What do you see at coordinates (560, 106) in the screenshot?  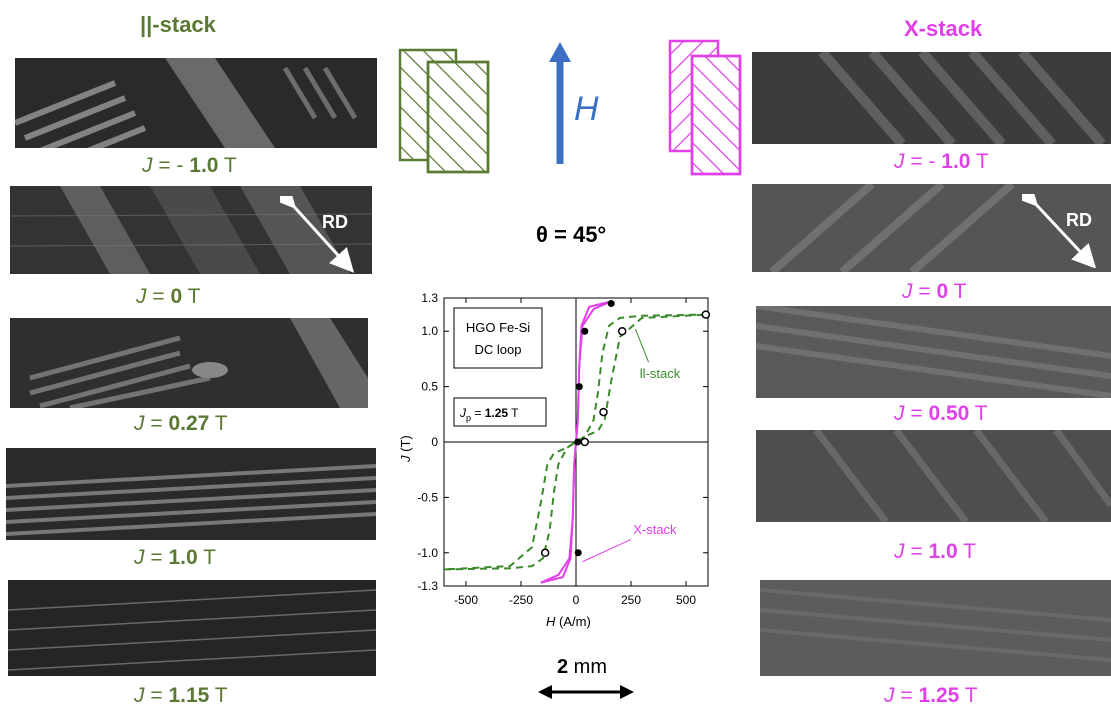 I see `field-arrow` at bounding box center [560, 106].